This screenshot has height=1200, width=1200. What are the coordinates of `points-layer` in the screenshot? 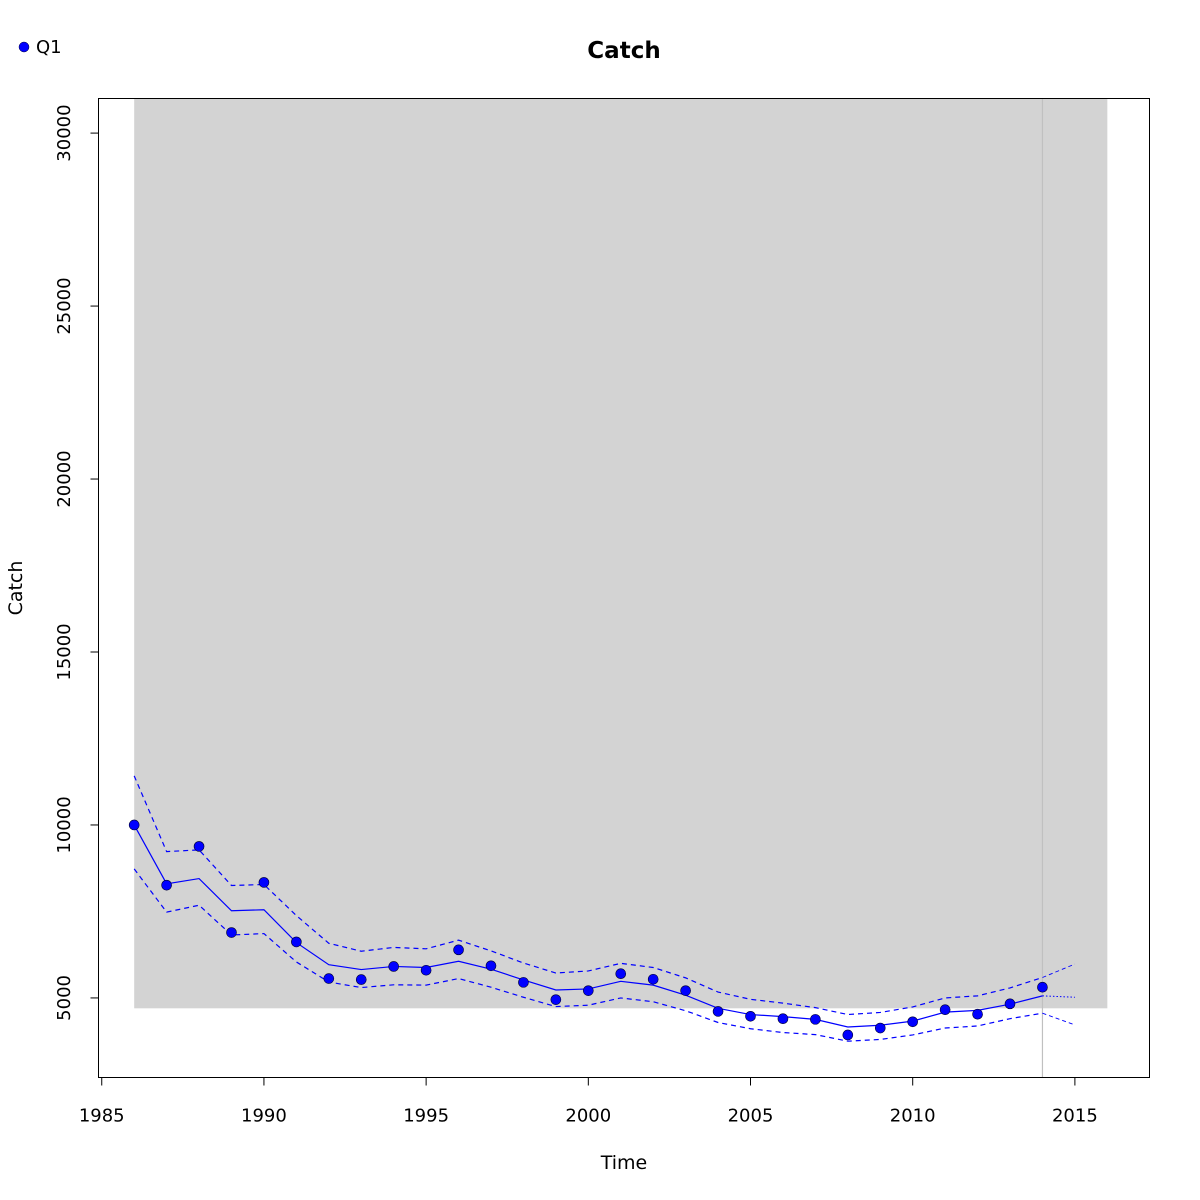 It's located at (588, 930).